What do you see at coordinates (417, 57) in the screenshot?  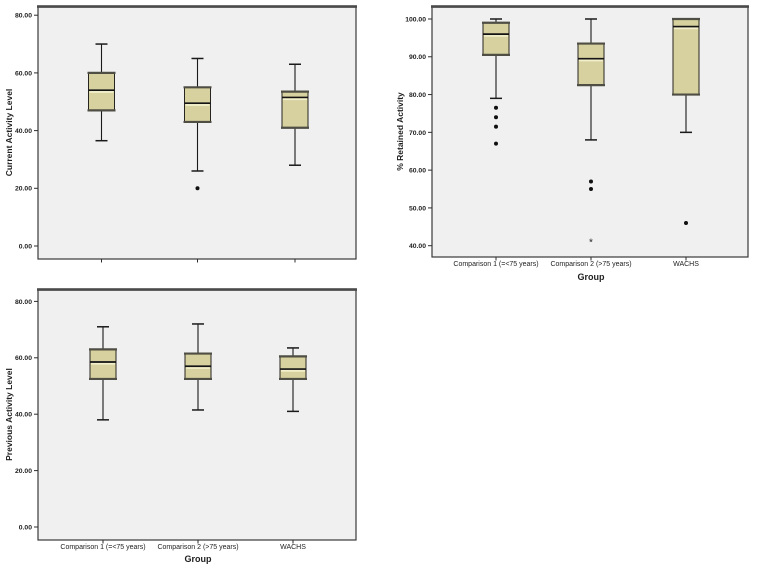 I see `y-tick-label: 90.00` at bounding box center [417, 57].